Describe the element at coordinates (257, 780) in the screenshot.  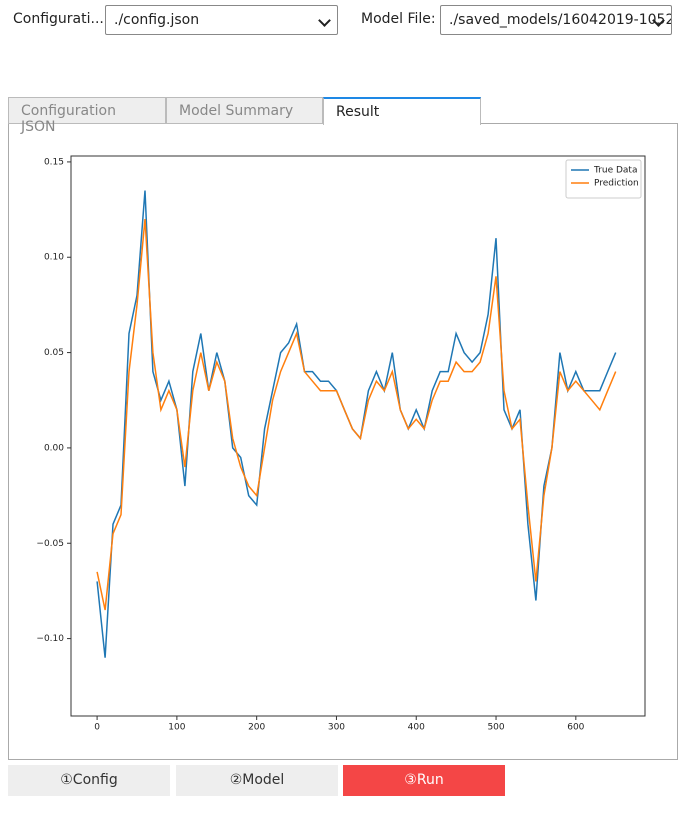
I see `button: ②Model` at that location.